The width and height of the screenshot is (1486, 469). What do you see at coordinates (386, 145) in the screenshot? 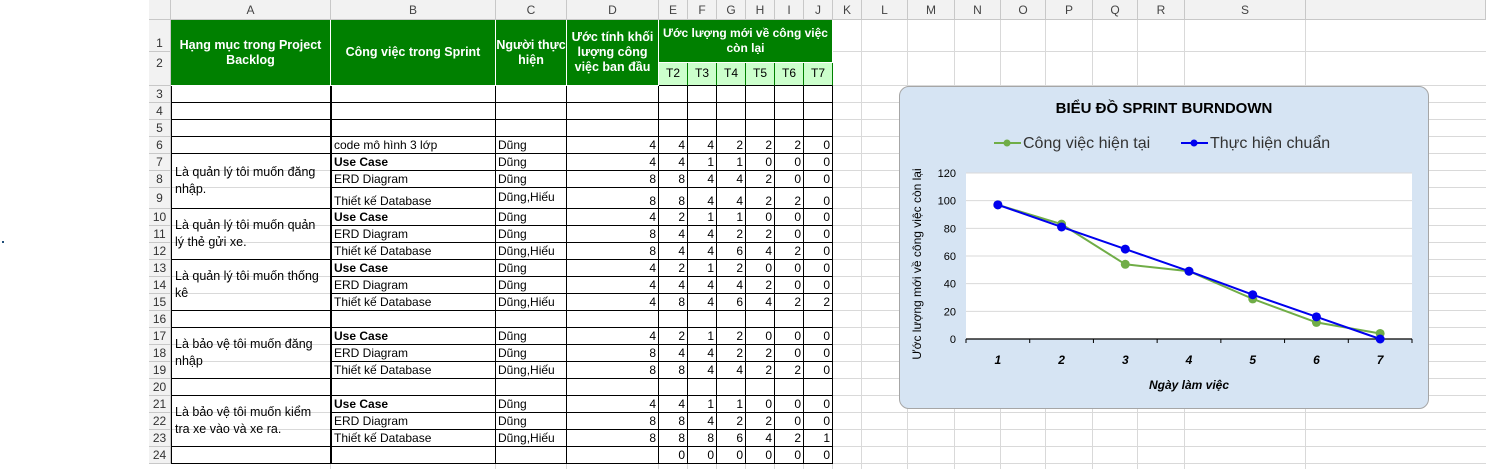
I see `task-name-cell: code mô hình 3 lớp` at bounding box center [386, 145].